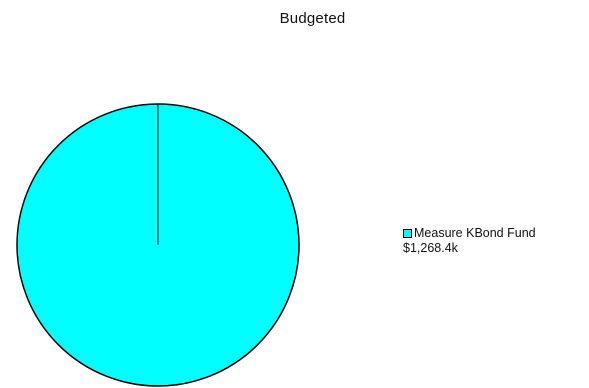 This screenshot has width=589, height=388. What do you see at coordinates (475, 233) in the screenshot?
I see `legend-label: Measure KBond Fund` at bounding box center [475, 233].